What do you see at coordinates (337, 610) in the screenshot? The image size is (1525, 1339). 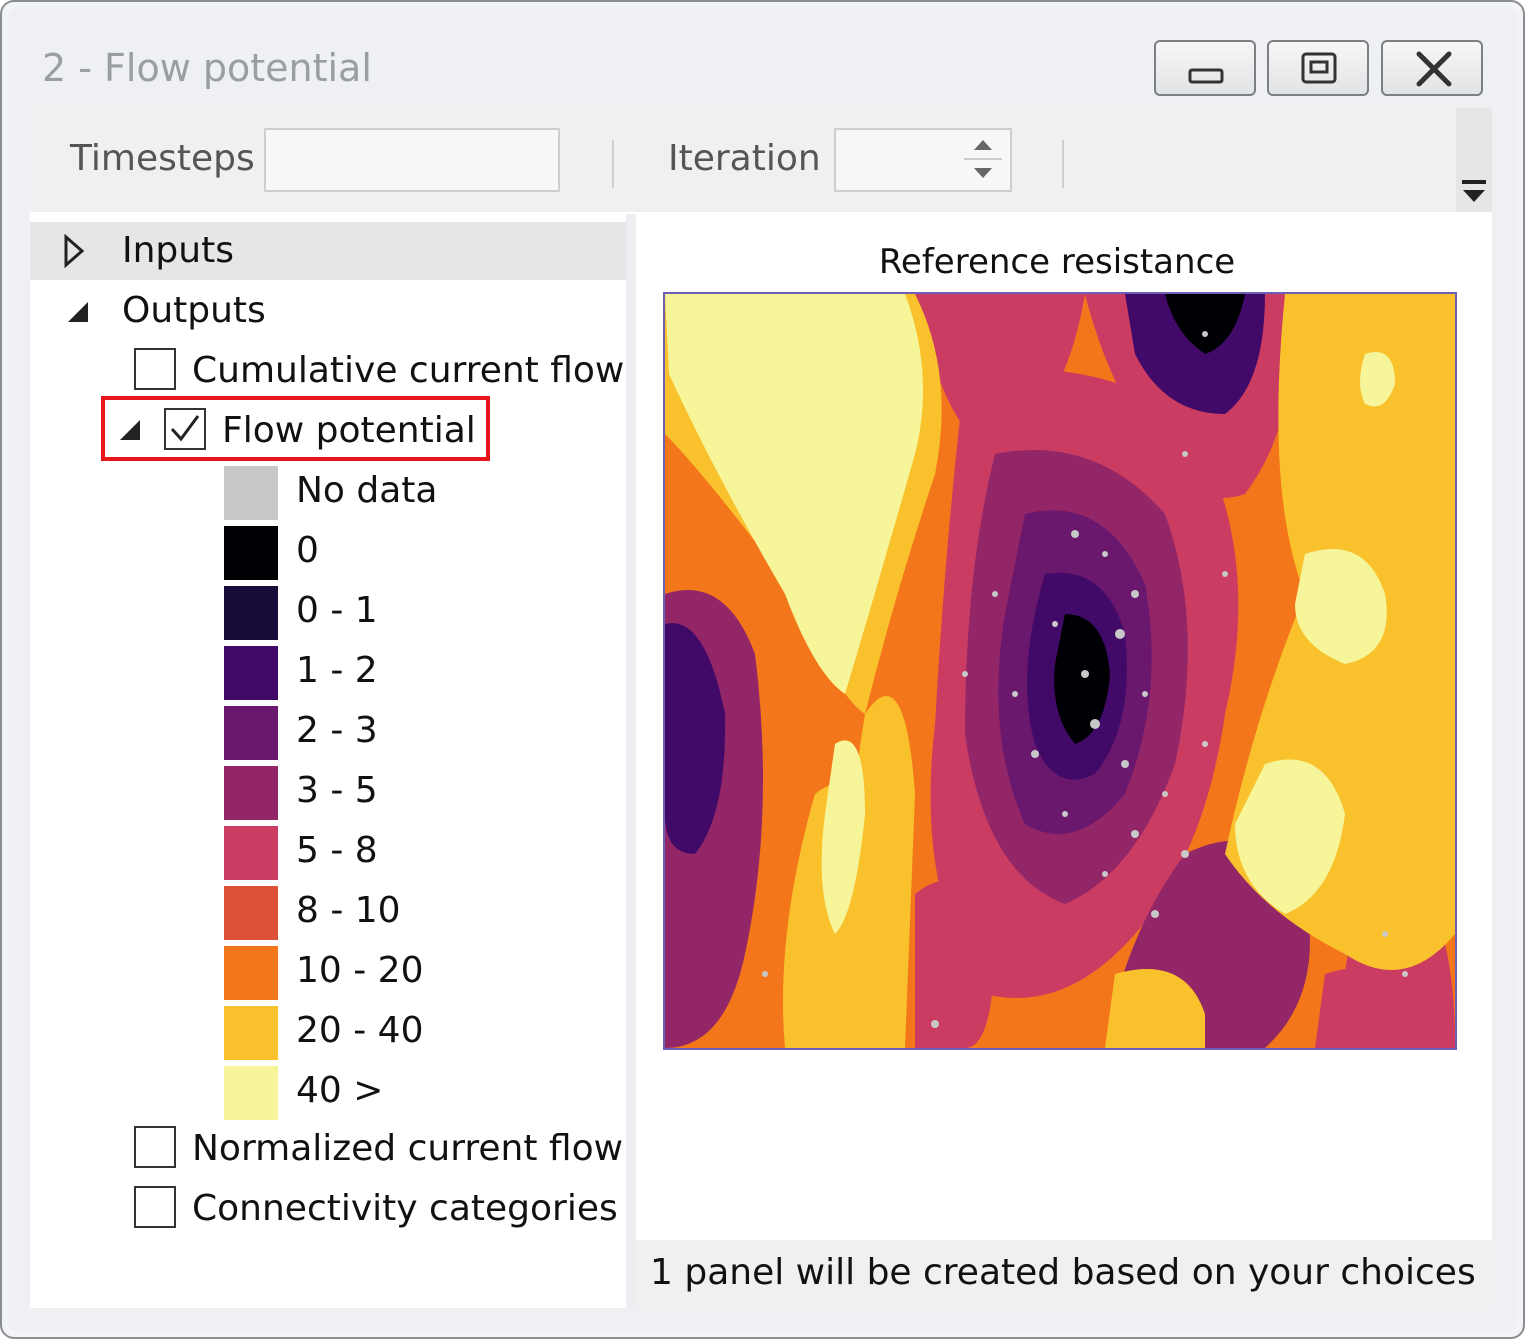 I see `legend-label: 0 - 1` at bounding box center [337, 610].